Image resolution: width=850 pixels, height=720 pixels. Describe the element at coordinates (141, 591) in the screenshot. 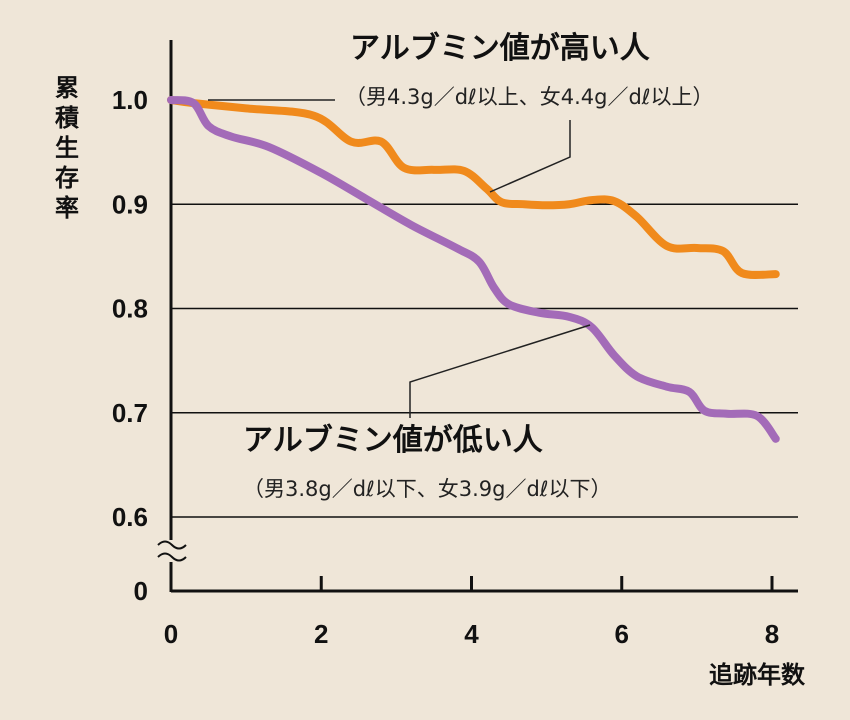

I see `y-origin-label: 0` at that location.